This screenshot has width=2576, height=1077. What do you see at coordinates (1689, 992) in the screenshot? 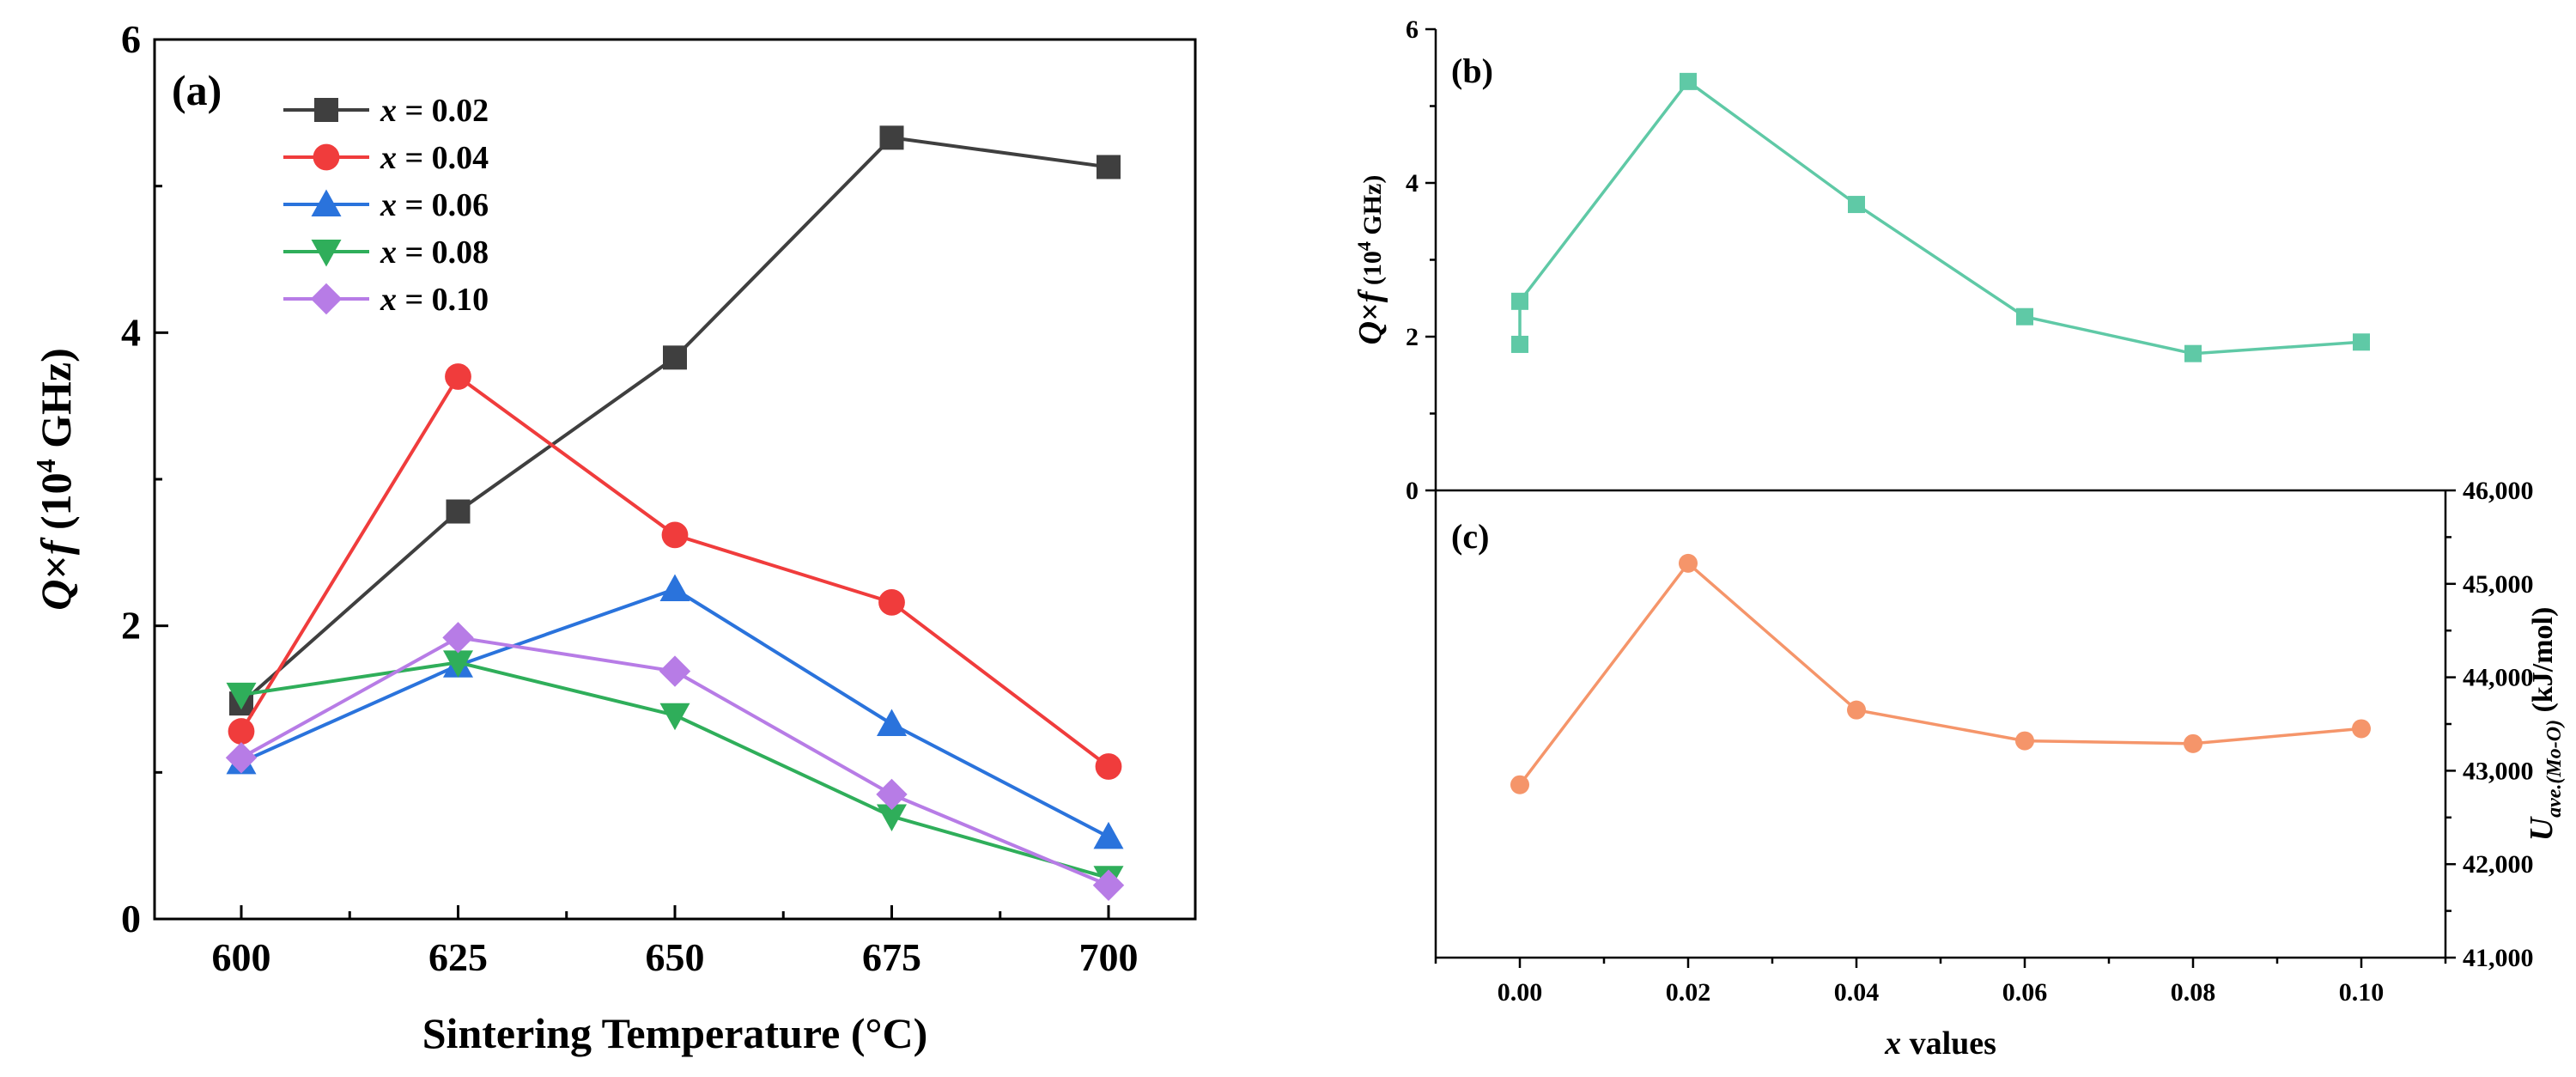
I see `x-tick-label: 0.02` at bounding box center [1689, 992].